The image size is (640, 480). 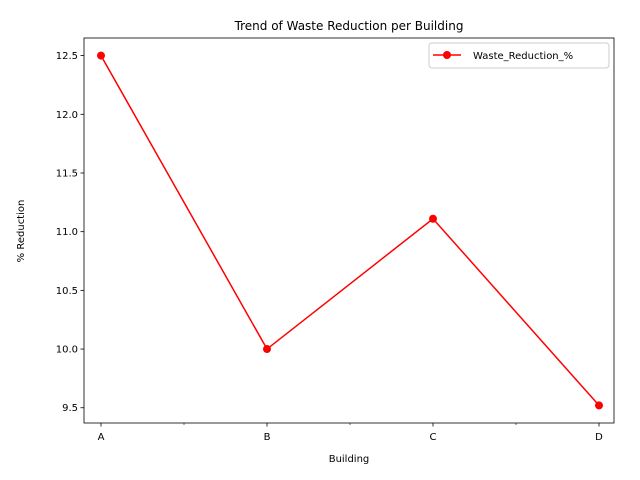 What do you see at coordinates (67, 56) in the screenshot?
I see `y-tick-label: 12.5` at bounding box center [67, 56].